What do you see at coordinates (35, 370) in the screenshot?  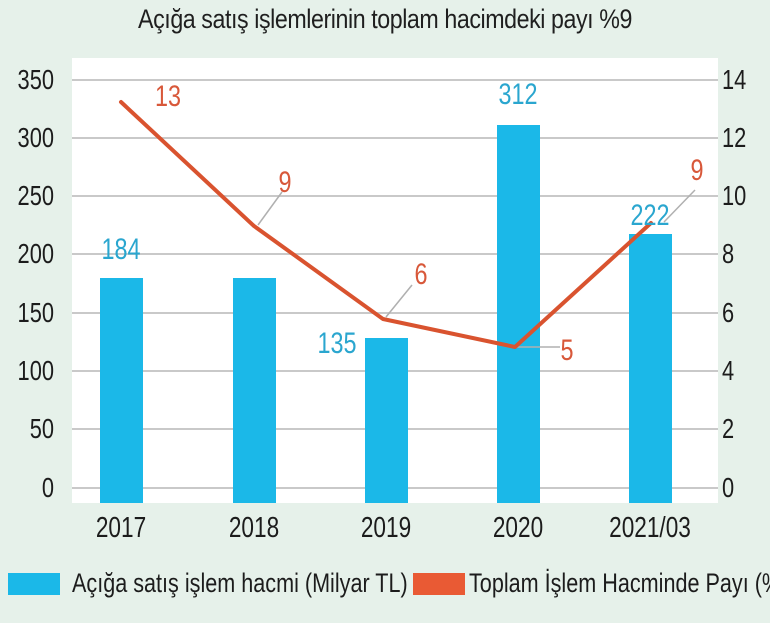 I see `y-left-tick: 100` at bounding box center [35, 370].